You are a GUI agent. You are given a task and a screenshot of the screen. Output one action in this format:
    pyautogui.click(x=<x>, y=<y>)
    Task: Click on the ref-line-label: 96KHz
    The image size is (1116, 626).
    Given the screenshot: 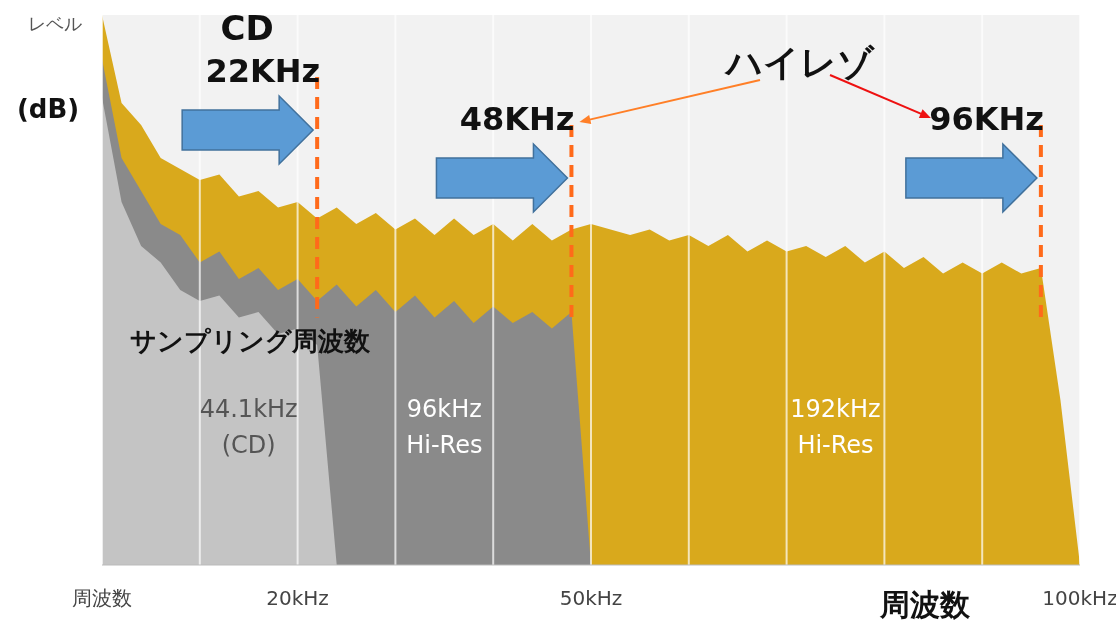 What is the action you would take?
    pyautogui.click(x=986, y=119)
    